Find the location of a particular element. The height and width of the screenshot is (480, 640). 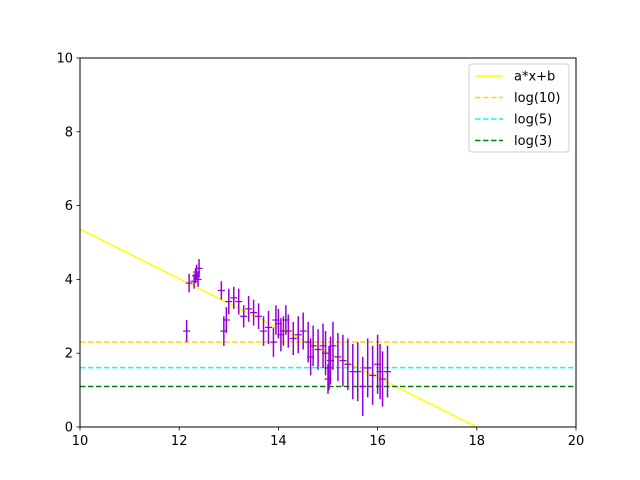

y-axis: 0 2 4 6 8 10 is located at coordinates (68, 244).